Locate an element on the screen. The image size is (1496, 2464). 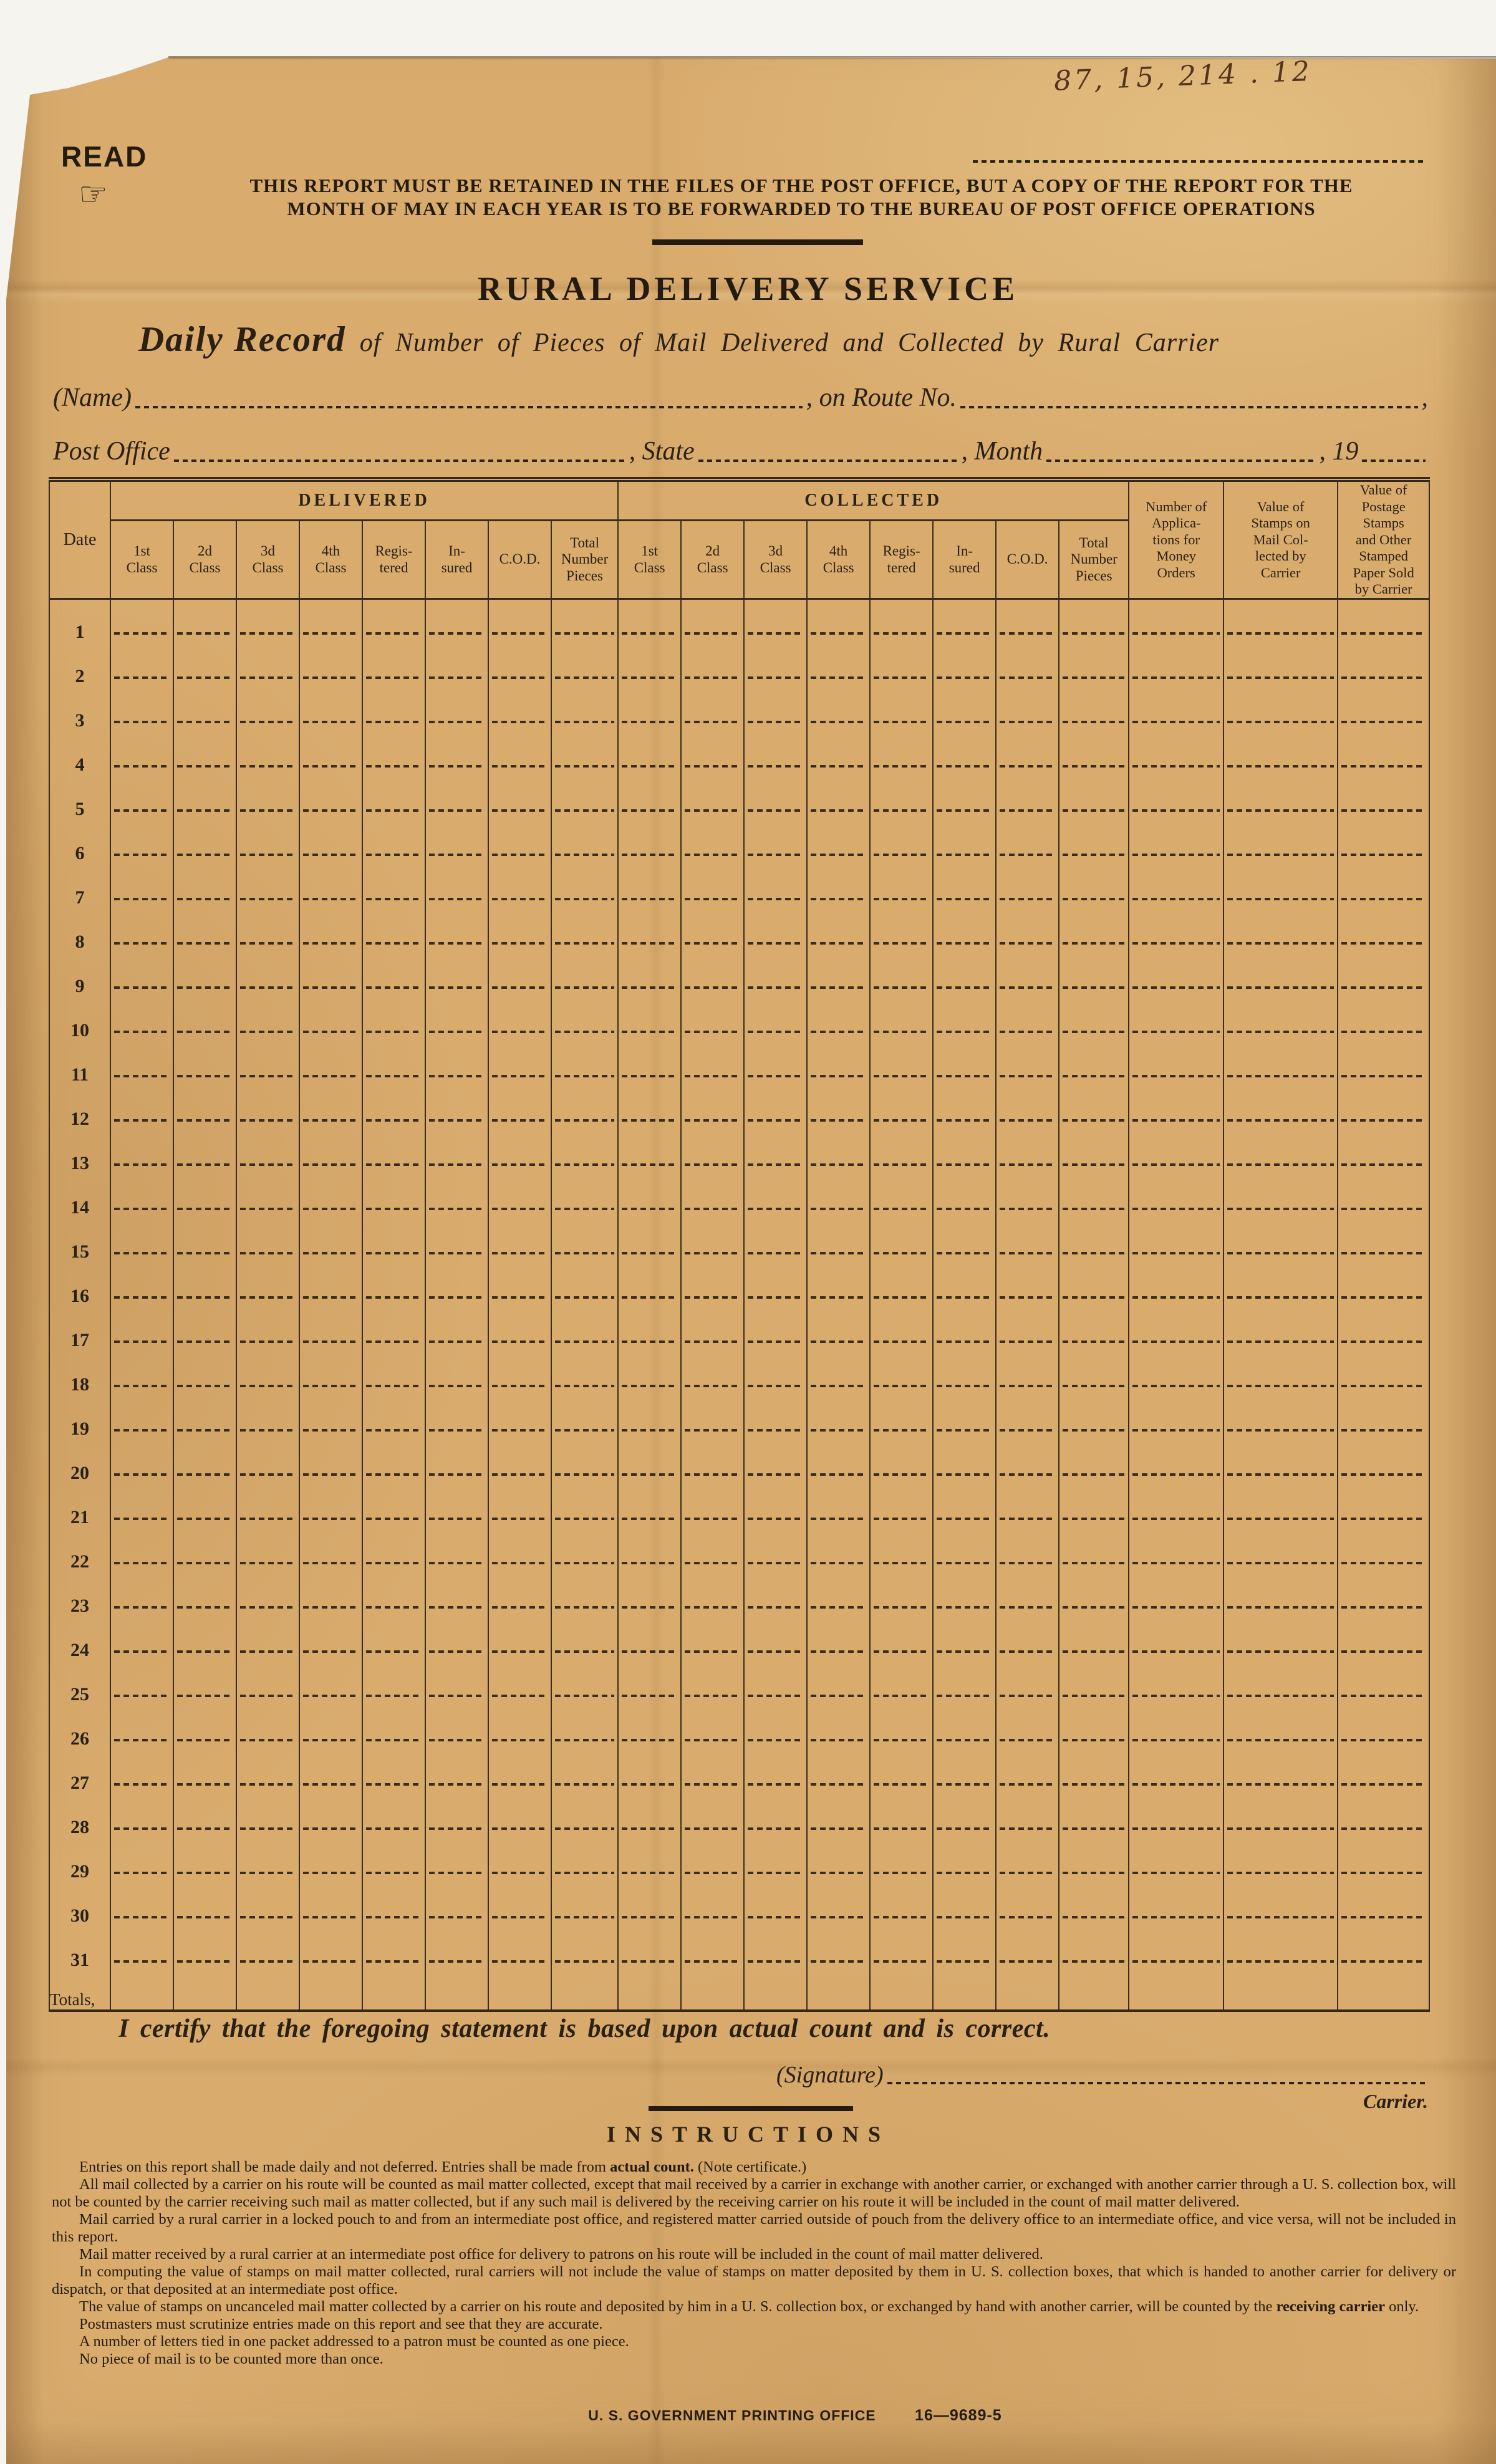
table-row: 2 is located at coordinates (740, 665).